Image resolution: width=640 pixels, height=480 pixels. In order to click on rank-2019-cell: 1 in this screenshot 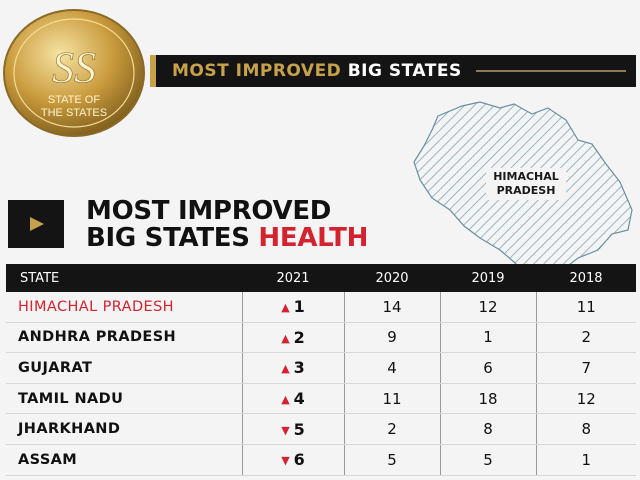, I will do `click(487, 338)`.